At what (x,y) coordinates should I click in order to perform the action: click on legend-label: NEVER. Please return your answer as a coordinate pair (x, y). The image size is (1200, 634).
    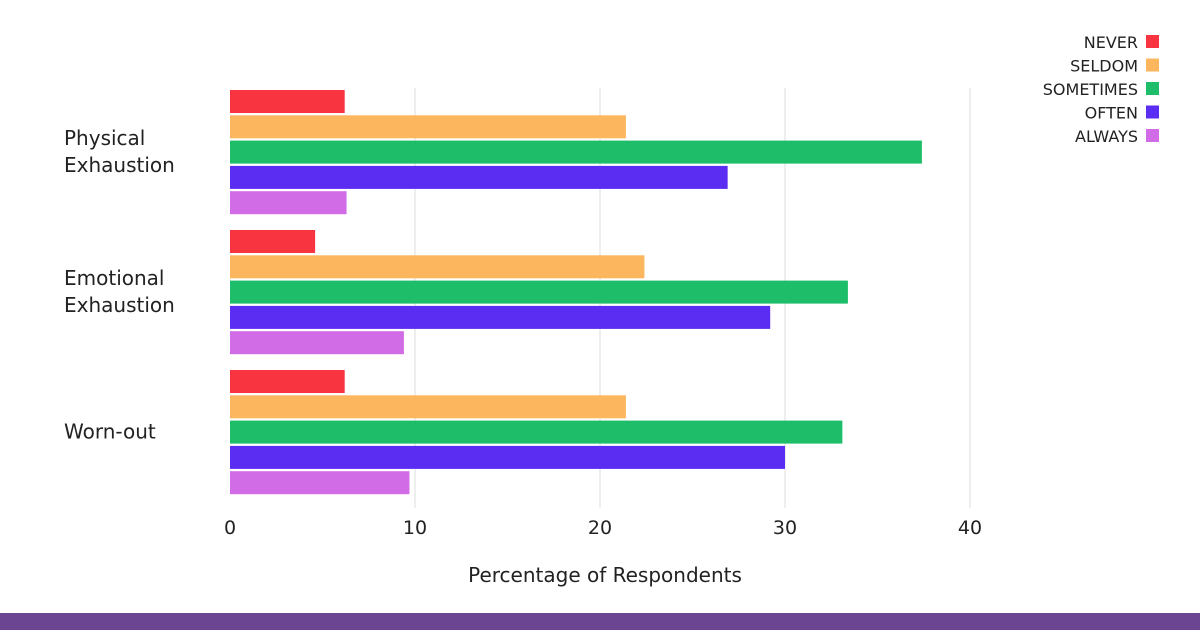
    Looking at the image, I should click on (1111, 42).